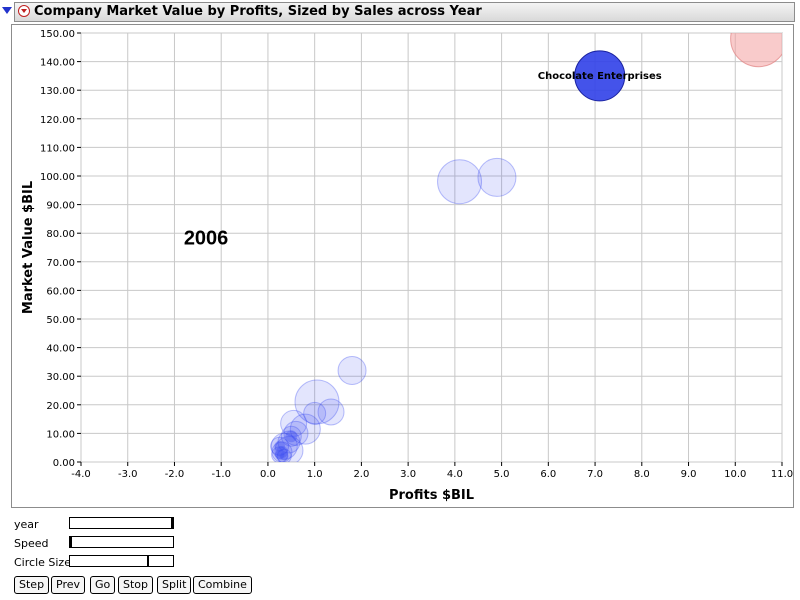 This screenshot has width=800, height=600. What do you see at coordinates (147, 561) in the screenshot?
I see `circle-size-slider-thumb` at bounding box center [147, 561].